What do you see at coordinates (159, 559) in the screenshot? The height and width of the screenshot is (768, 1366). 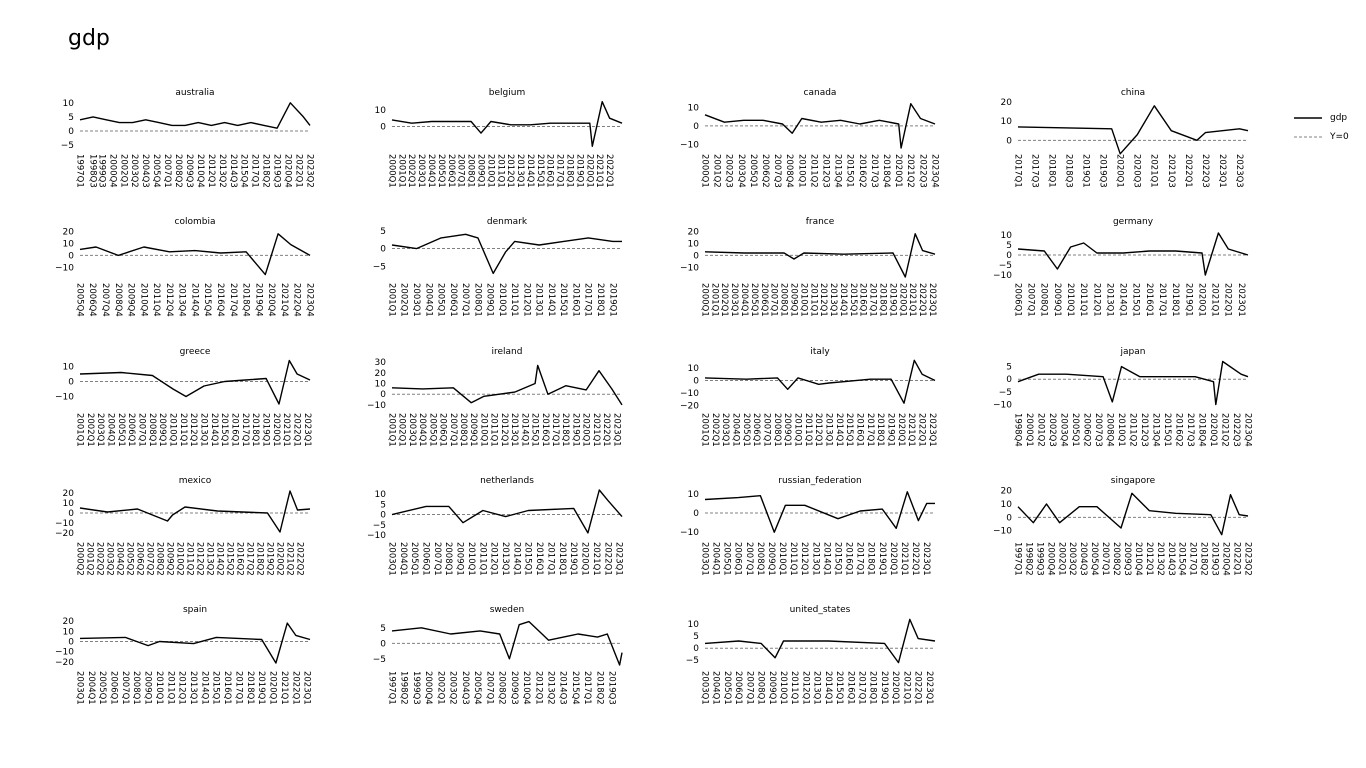 I see `x-tick-label: 2008Q2` at bounding box center [159, 559].